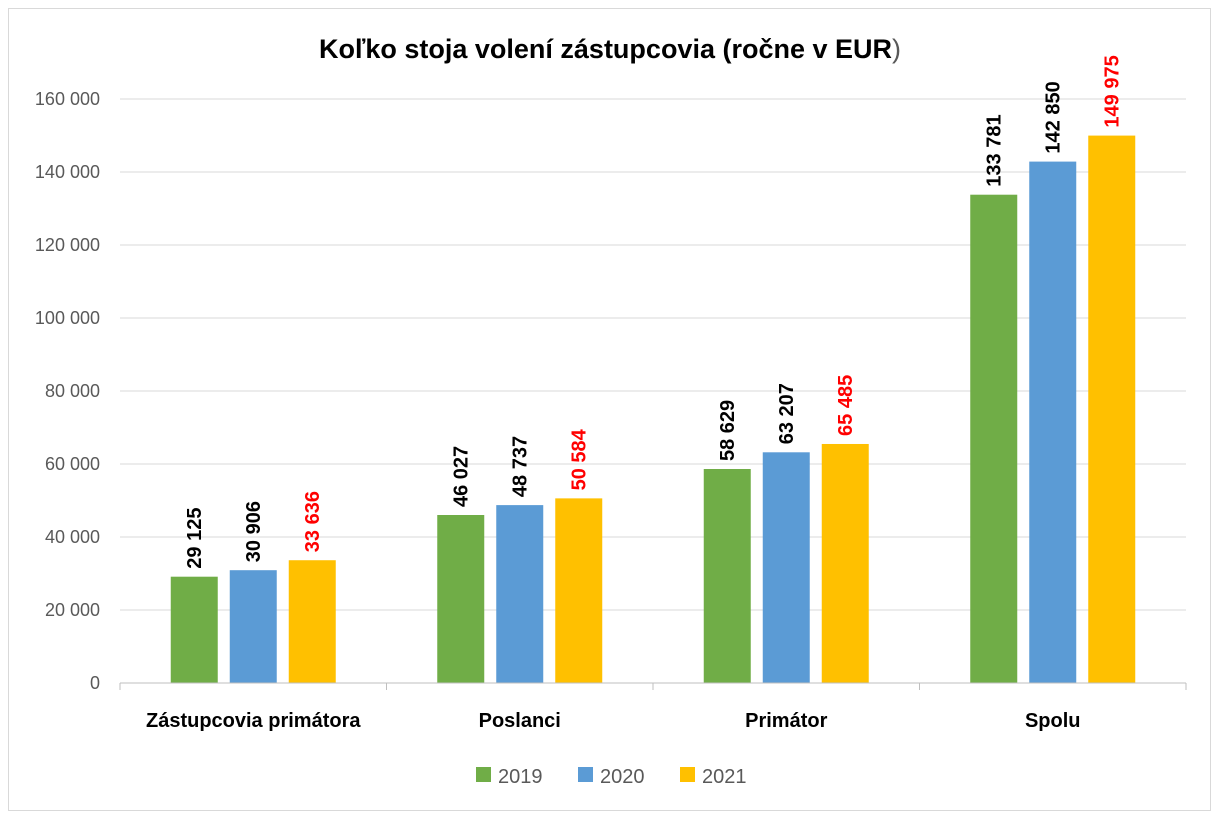  What do you see at coordinates (787, 413) in the screenshot?
I see `data-label: 63 207` at bounding box center [787, 413].